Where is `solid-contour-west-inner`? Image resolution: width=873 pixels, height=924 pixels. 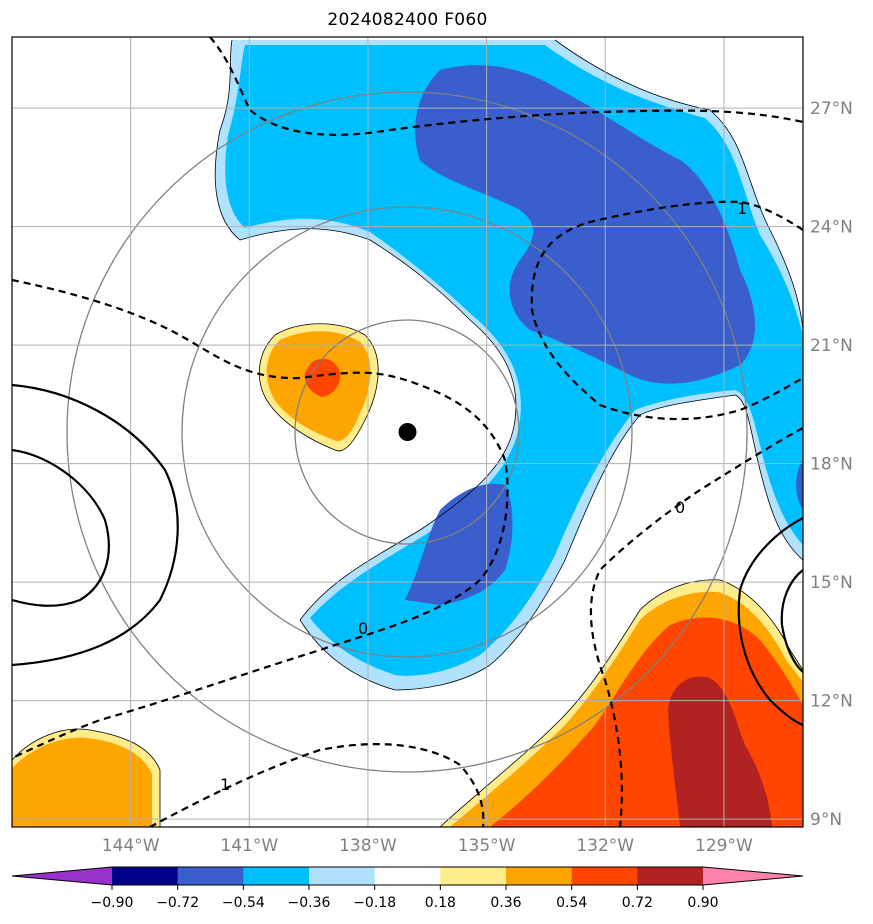
solid-contour-west-inner is located at coordinates (61, 527).